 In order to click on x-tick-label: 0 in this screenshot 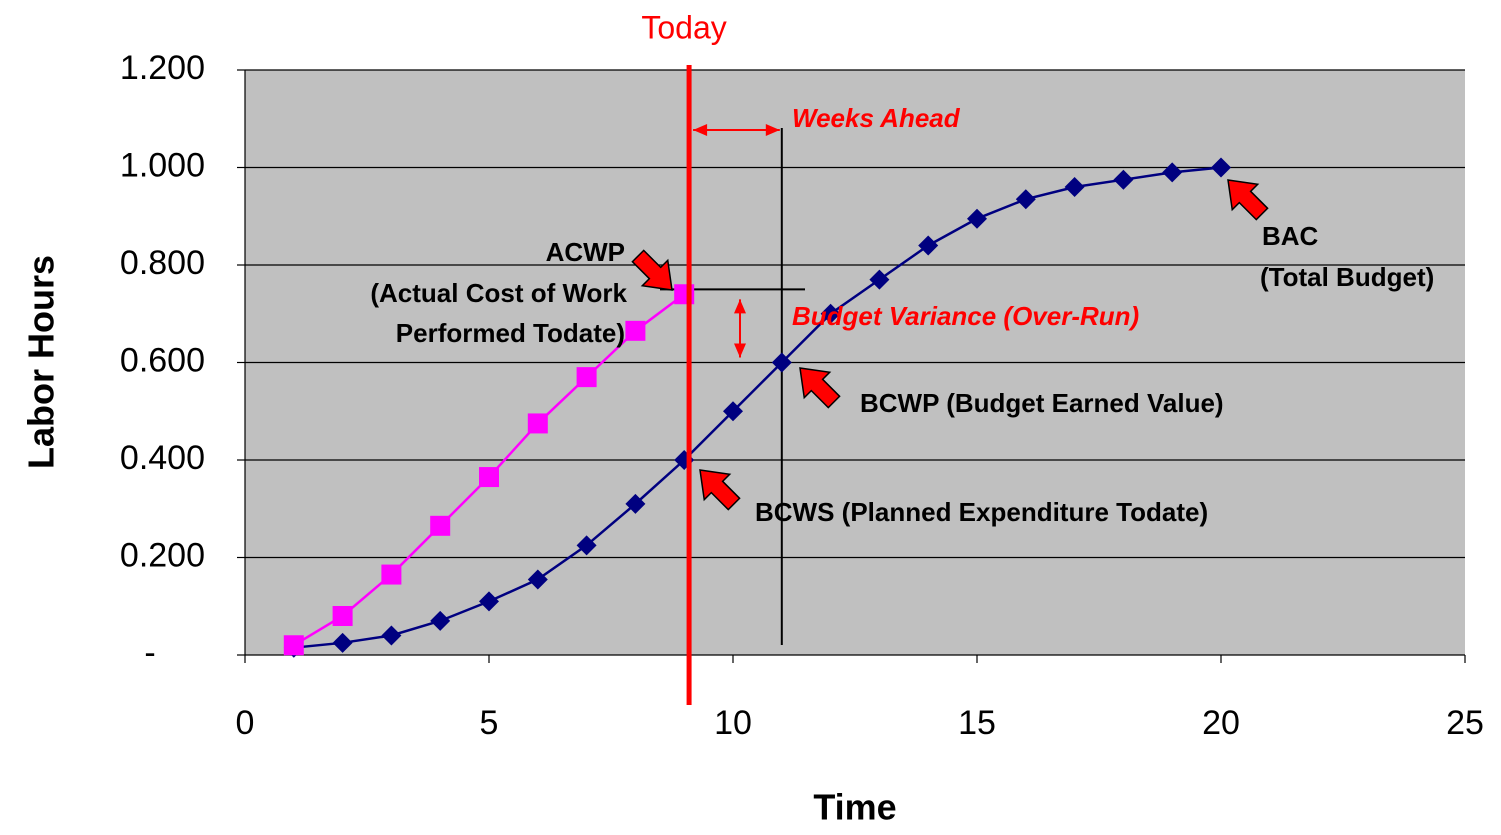, I will do `click(245, 723)`.